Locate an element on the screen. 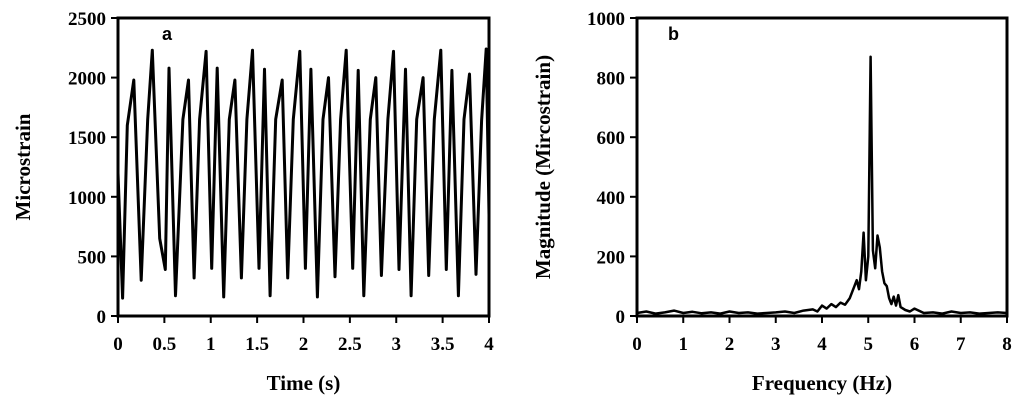  y-tick-label: 1500 is located at coordinates (87, 138).